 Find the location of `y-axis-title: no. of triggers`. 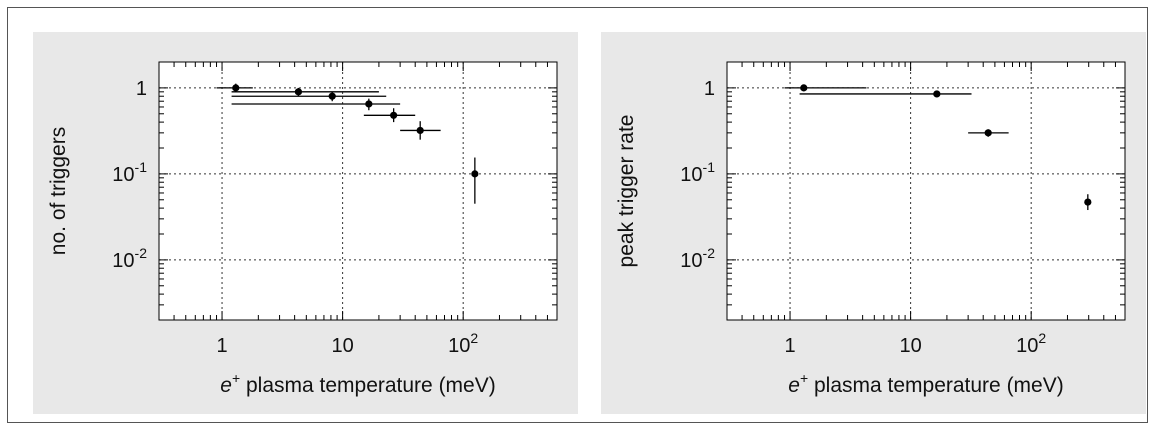

y-axis-title: no. of triggers is located at coordinates (58, 191).